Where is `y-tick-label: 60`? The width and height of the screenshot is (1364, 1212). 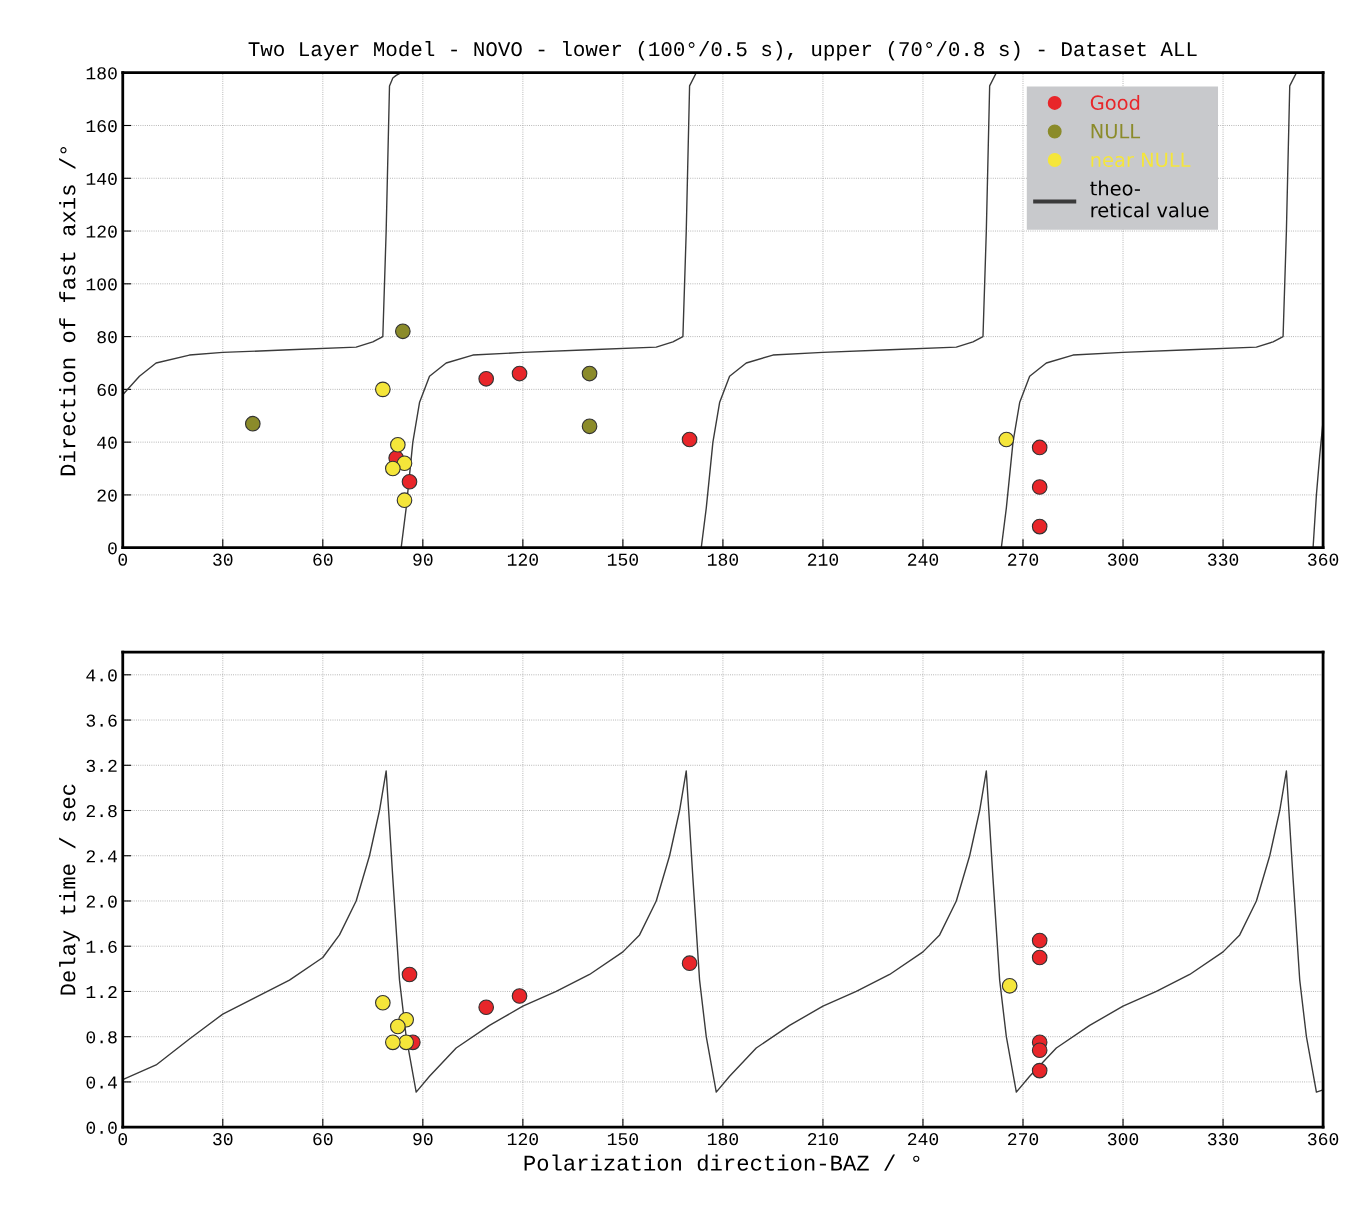
y-tick-label: 60 is located at coordinates (107, 390).